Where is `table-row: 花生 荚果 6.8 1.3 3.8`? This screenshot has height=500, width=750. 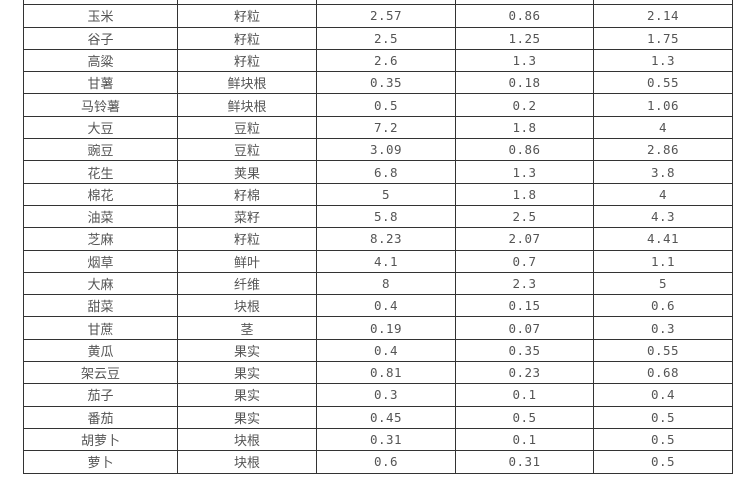 table-row: 花生 荚果 6.8 1.3 3.8 is located at coordinates (378, 172).